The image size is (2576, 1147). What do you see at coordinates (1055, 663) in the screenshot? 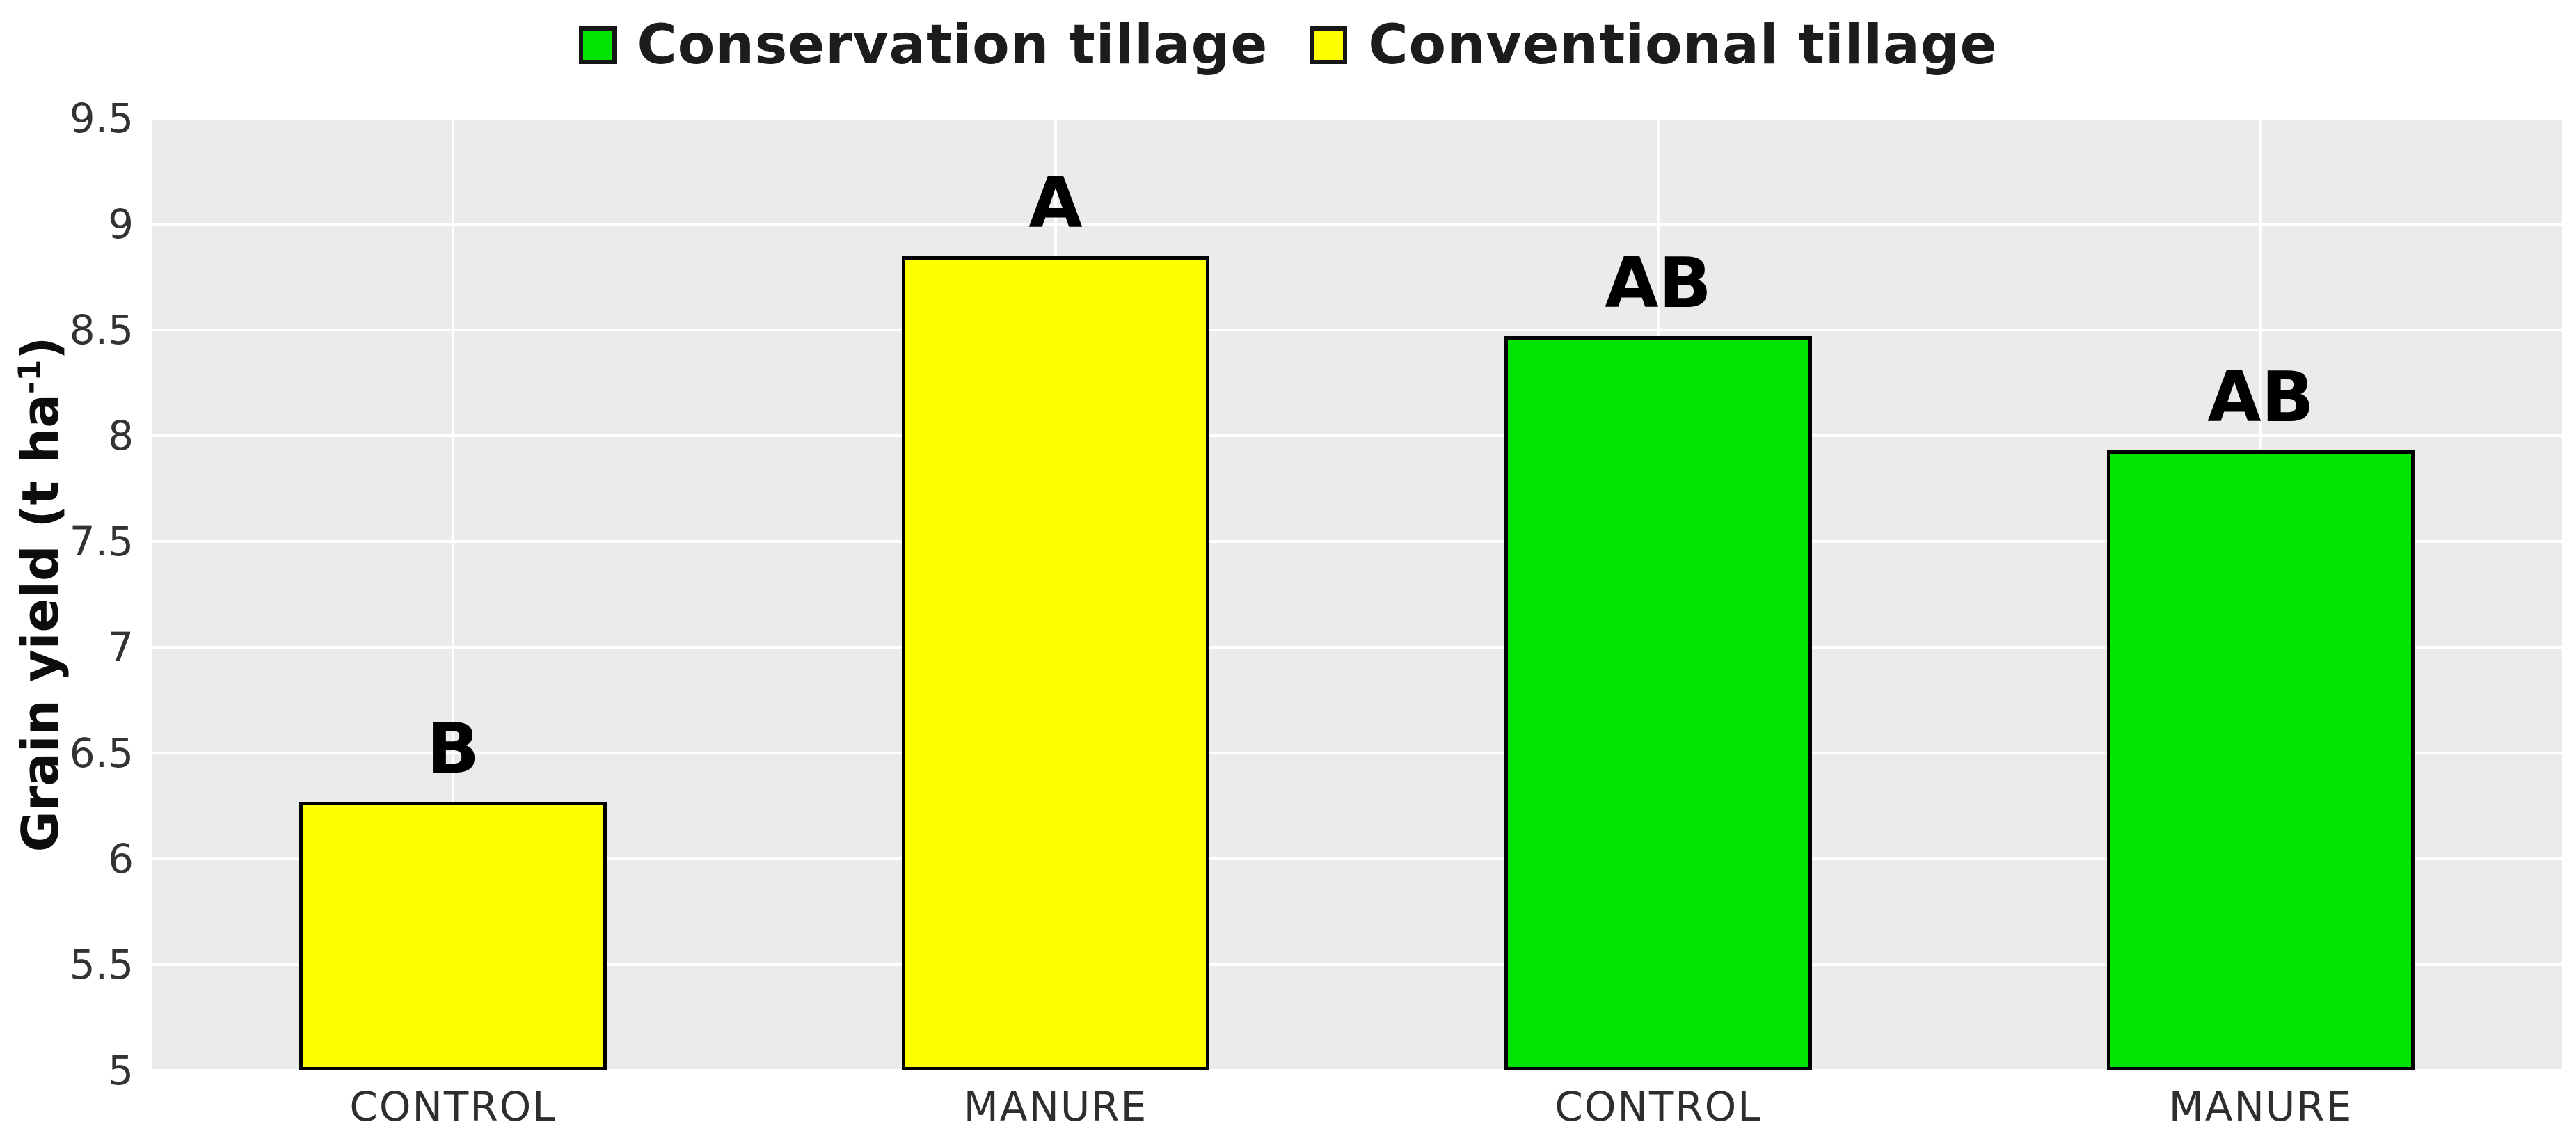
I see `bar-conventional-manure` at bounding box center [1055, 663].